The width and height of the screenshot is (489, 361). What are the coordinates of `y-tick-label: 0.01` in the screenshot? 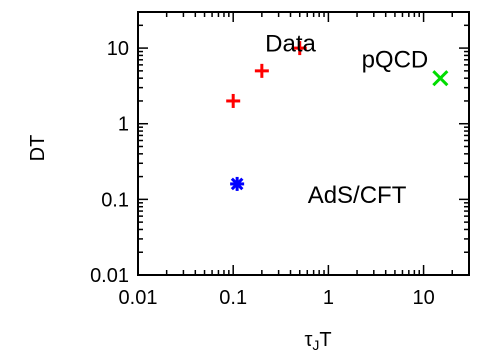 It's located at (109, 276).